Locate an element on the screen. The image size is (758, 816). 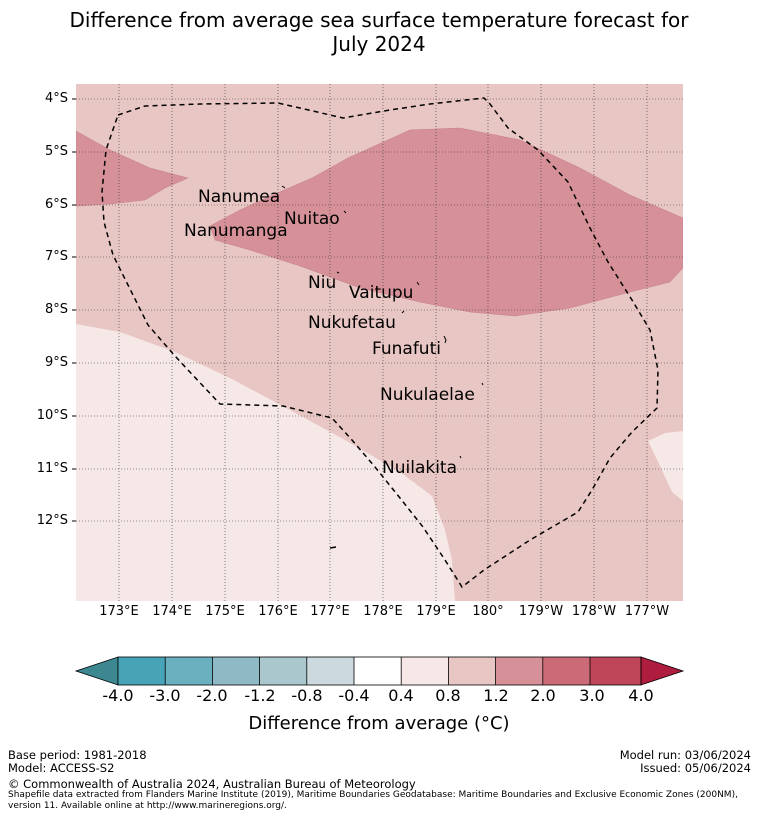
colorbar-tick: -0.4 is located at coordinates (354, 695).